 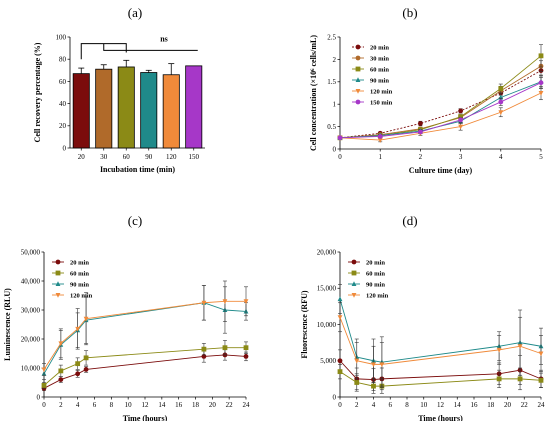 What do you see at coordinates (379, 80) in the screenshot?
I see `legend-label: 90 min` at bounding box center [379, 80].